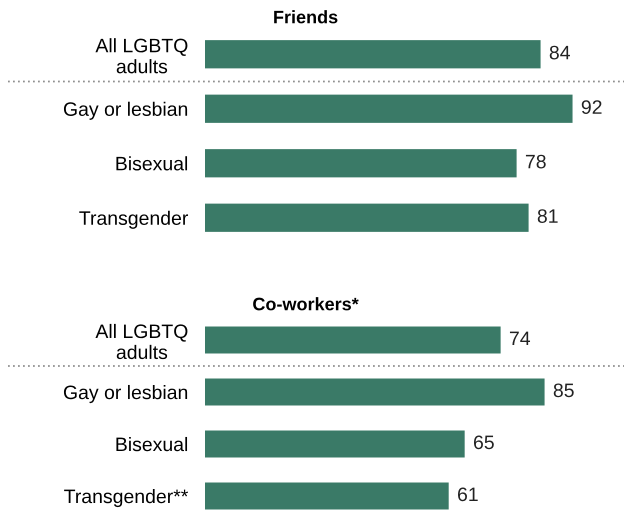 Image resolution: width=624 pixels, height=525 pixels. What do you see at coordinates (484, 442) in the screenshot?
I see `data-label: 65` at bounding box center [484, 442].